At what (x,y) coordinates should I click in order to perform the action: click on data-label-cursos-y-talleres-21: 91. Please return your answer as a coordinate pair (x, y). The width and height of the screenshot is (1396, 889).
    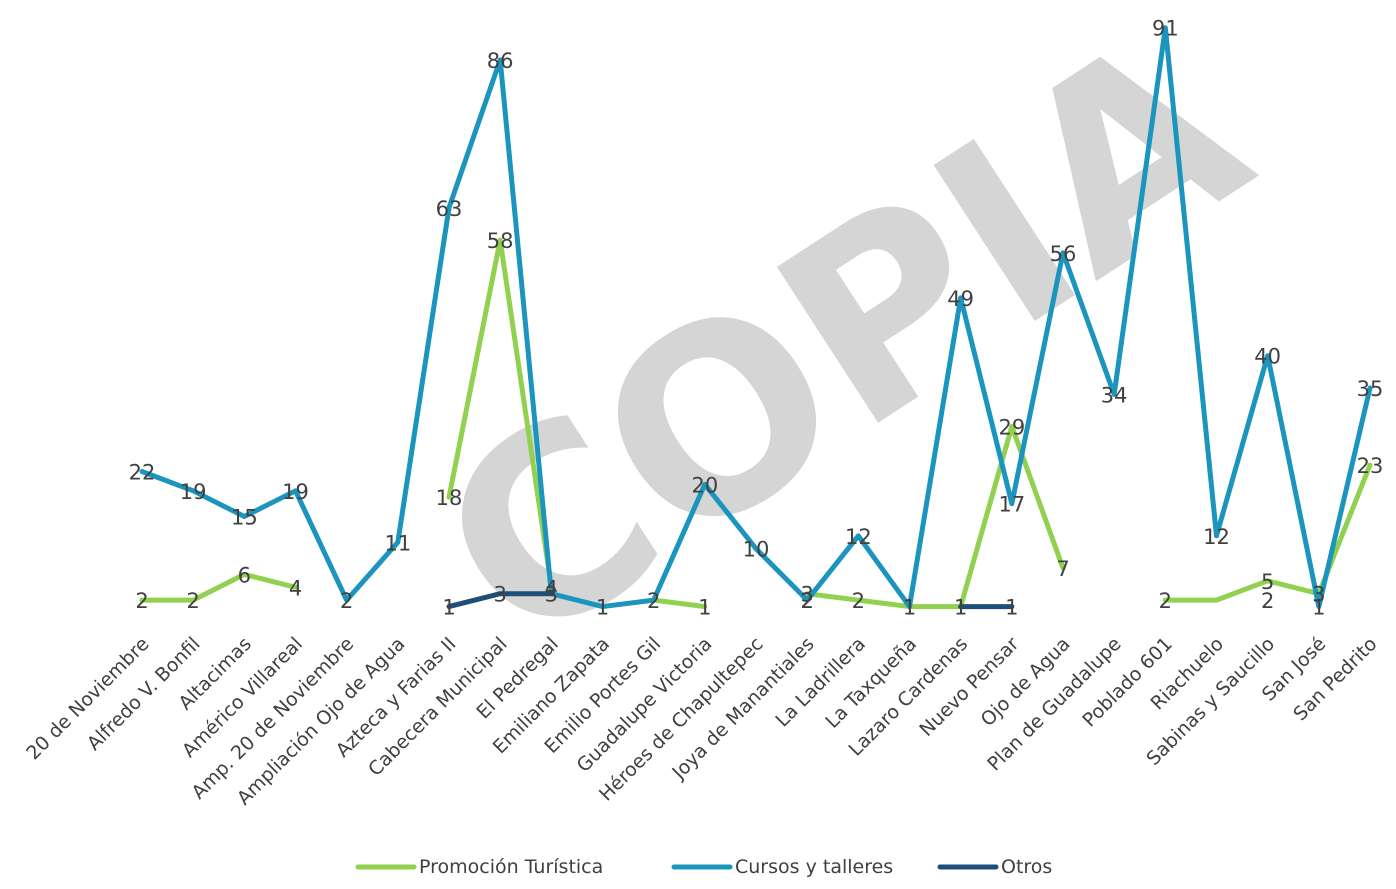
    Looking at the image, I should click on (1165, 29).